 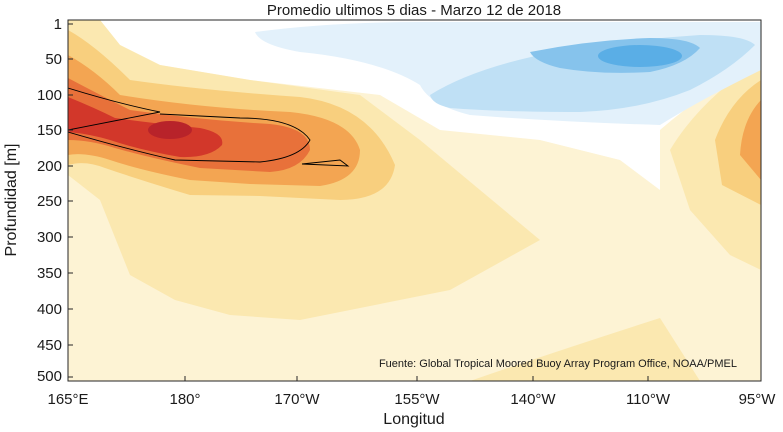 What do you see at coordinates (49, 201) in the screenshot?
I see `y-tick-label: 250` at bounding box center [49, 201].